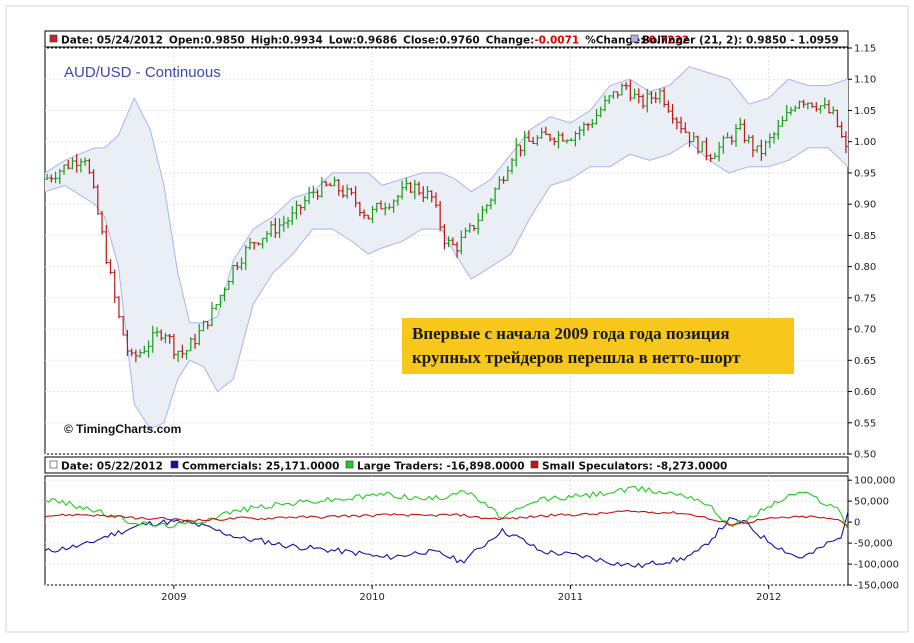  I want to click on price-legend-bar, so click(446, 39).